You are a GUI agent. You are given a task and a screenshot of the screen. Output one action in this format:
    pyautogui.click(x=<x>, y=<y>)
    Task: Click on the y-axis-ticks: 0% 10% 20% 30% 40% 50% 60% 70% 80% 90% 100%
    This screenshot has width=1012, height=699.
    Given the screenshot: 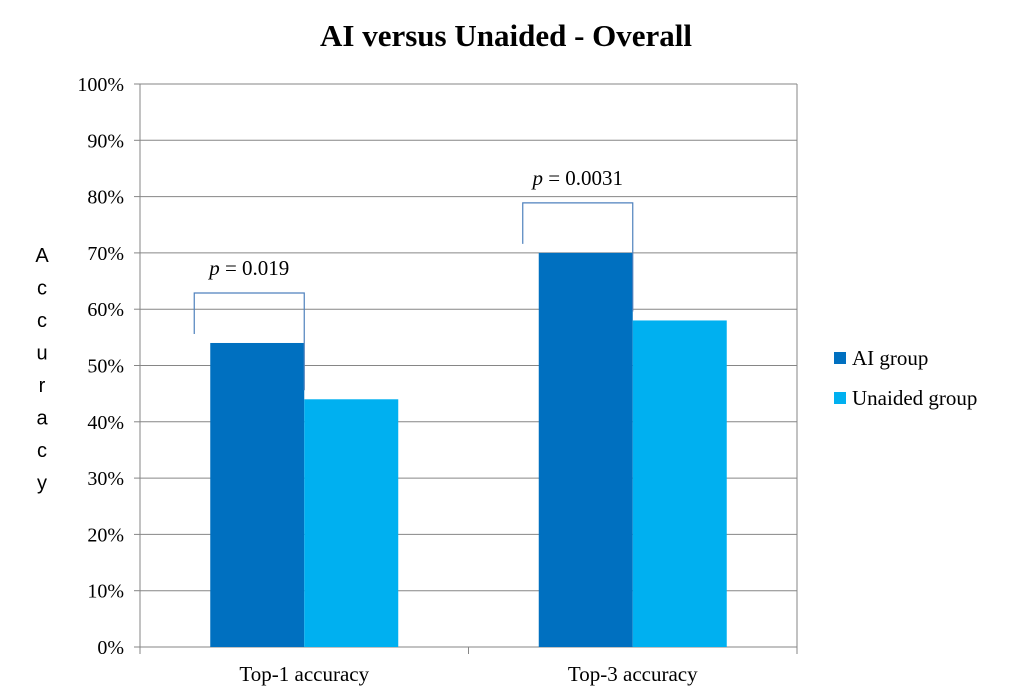 What is the action you would take?
    pyautogui.click(x=100, y=366)
    